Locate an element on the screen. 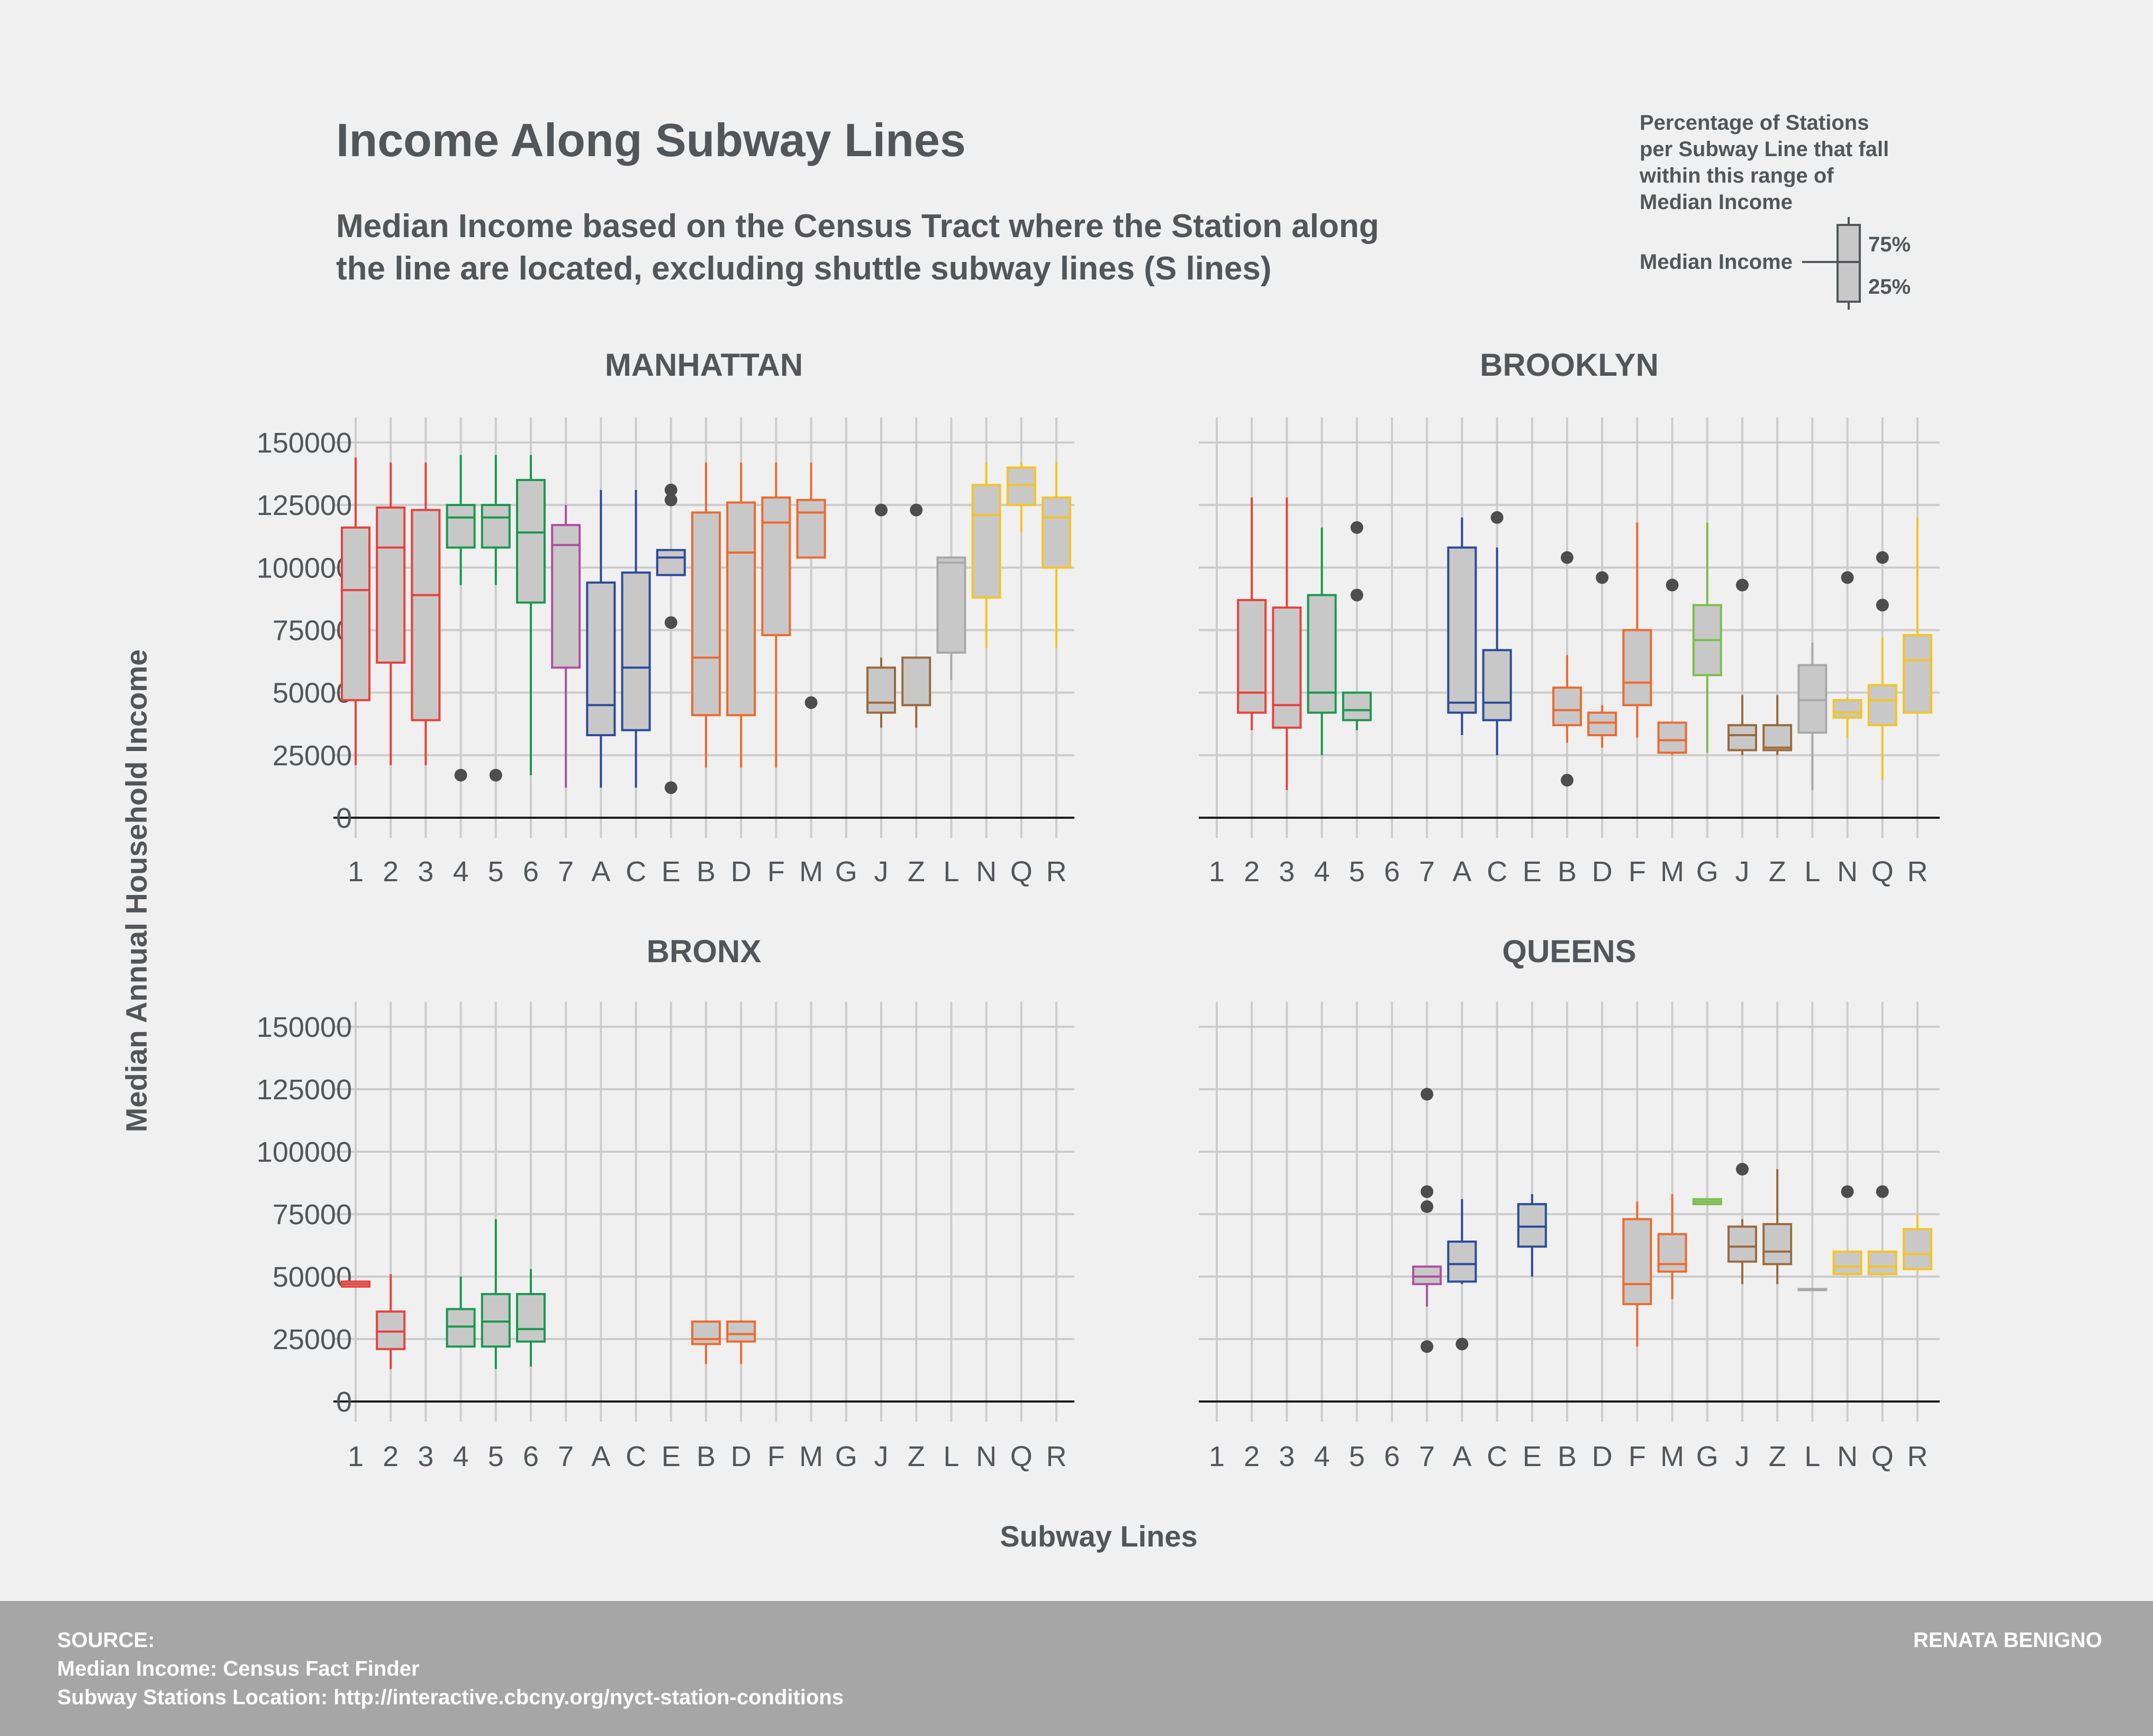 This screenshot has height=1736, width=2153. x-tick-label: J is located at coordinates (1742, 872).